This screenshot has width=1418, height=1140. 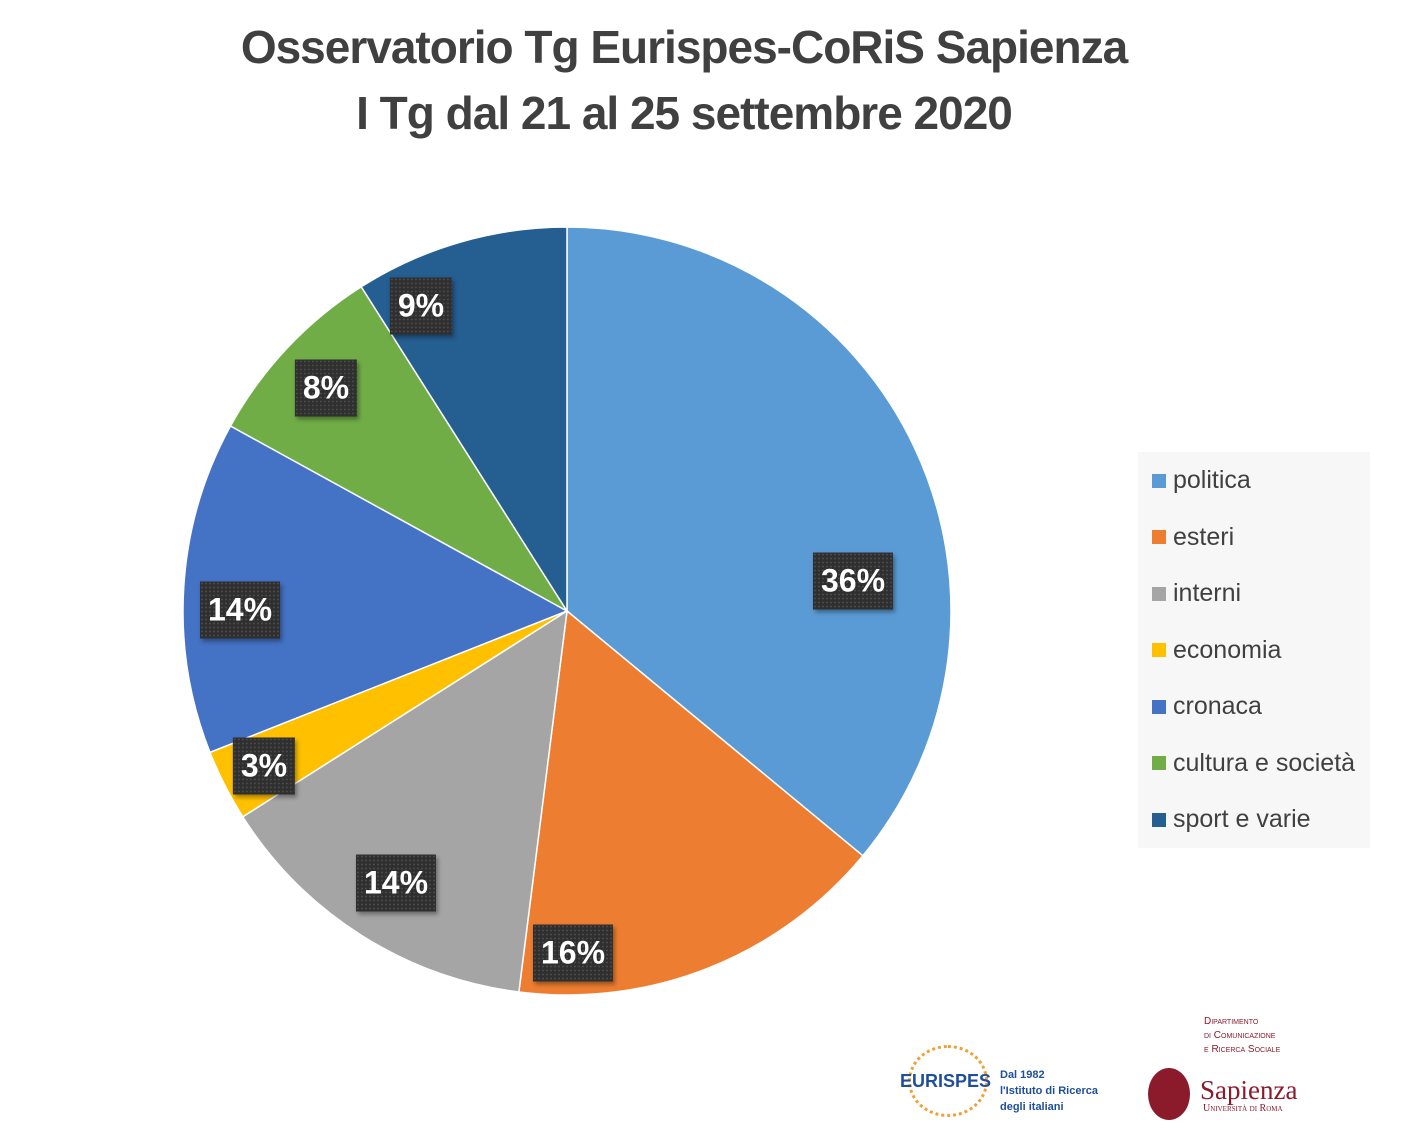 What do you see at coordinates (684, 47) in the screenshot?
I see `chart-title-line-1: Osservatorio Tg Eurispes-CoRiS Sapienza` at bounding box center [684, 47].